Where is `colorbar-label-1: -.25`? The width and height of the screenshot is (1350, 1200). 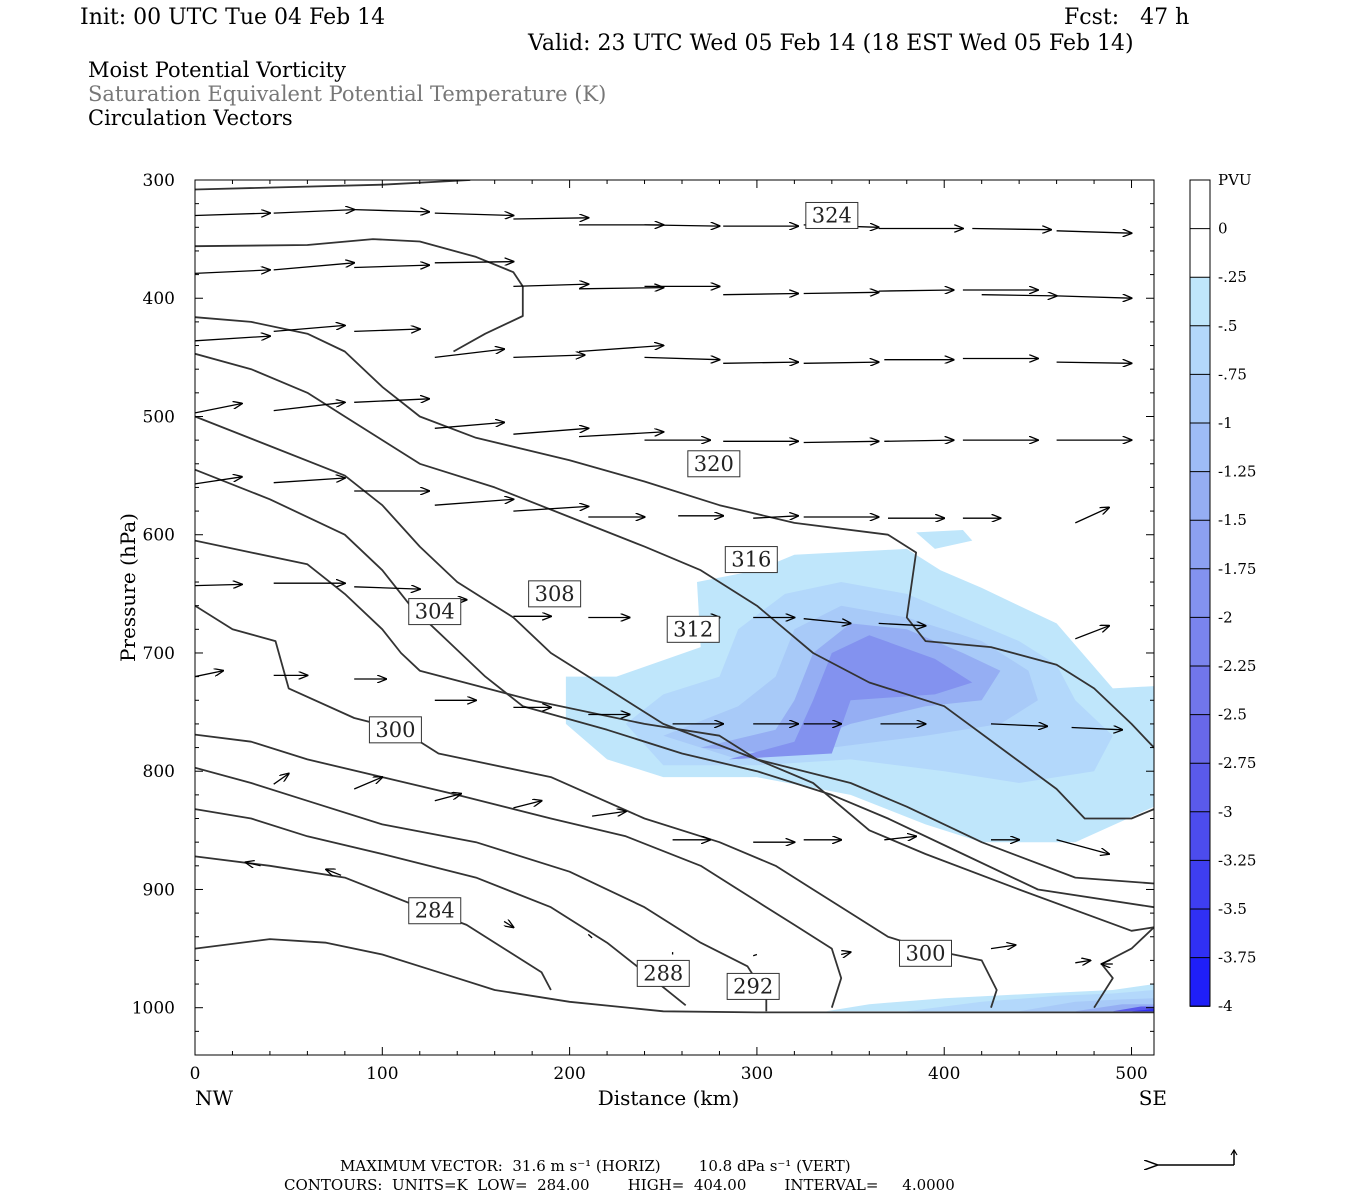 colorbar-label-1: -.25 is located at coordinates (1232, 277).